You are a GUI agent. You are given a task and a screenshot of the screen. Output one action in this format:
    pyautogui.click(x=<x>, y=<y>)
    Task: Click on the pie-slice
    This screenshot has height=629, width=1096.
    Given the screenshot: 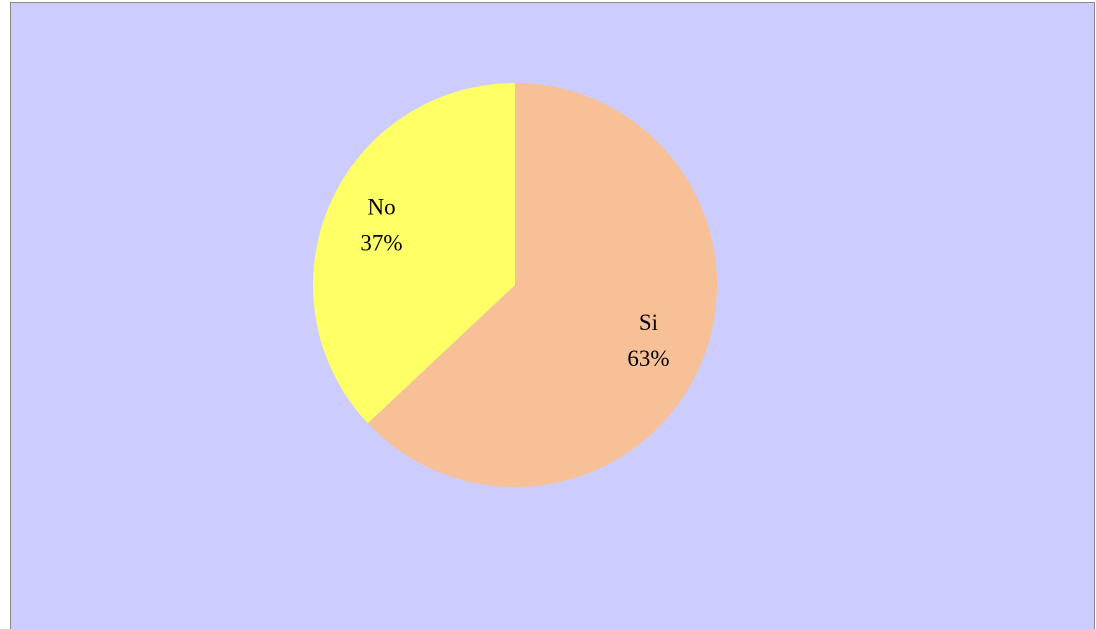 What is the action you would take?
    pyautogui.click(x=414, y=253)
    